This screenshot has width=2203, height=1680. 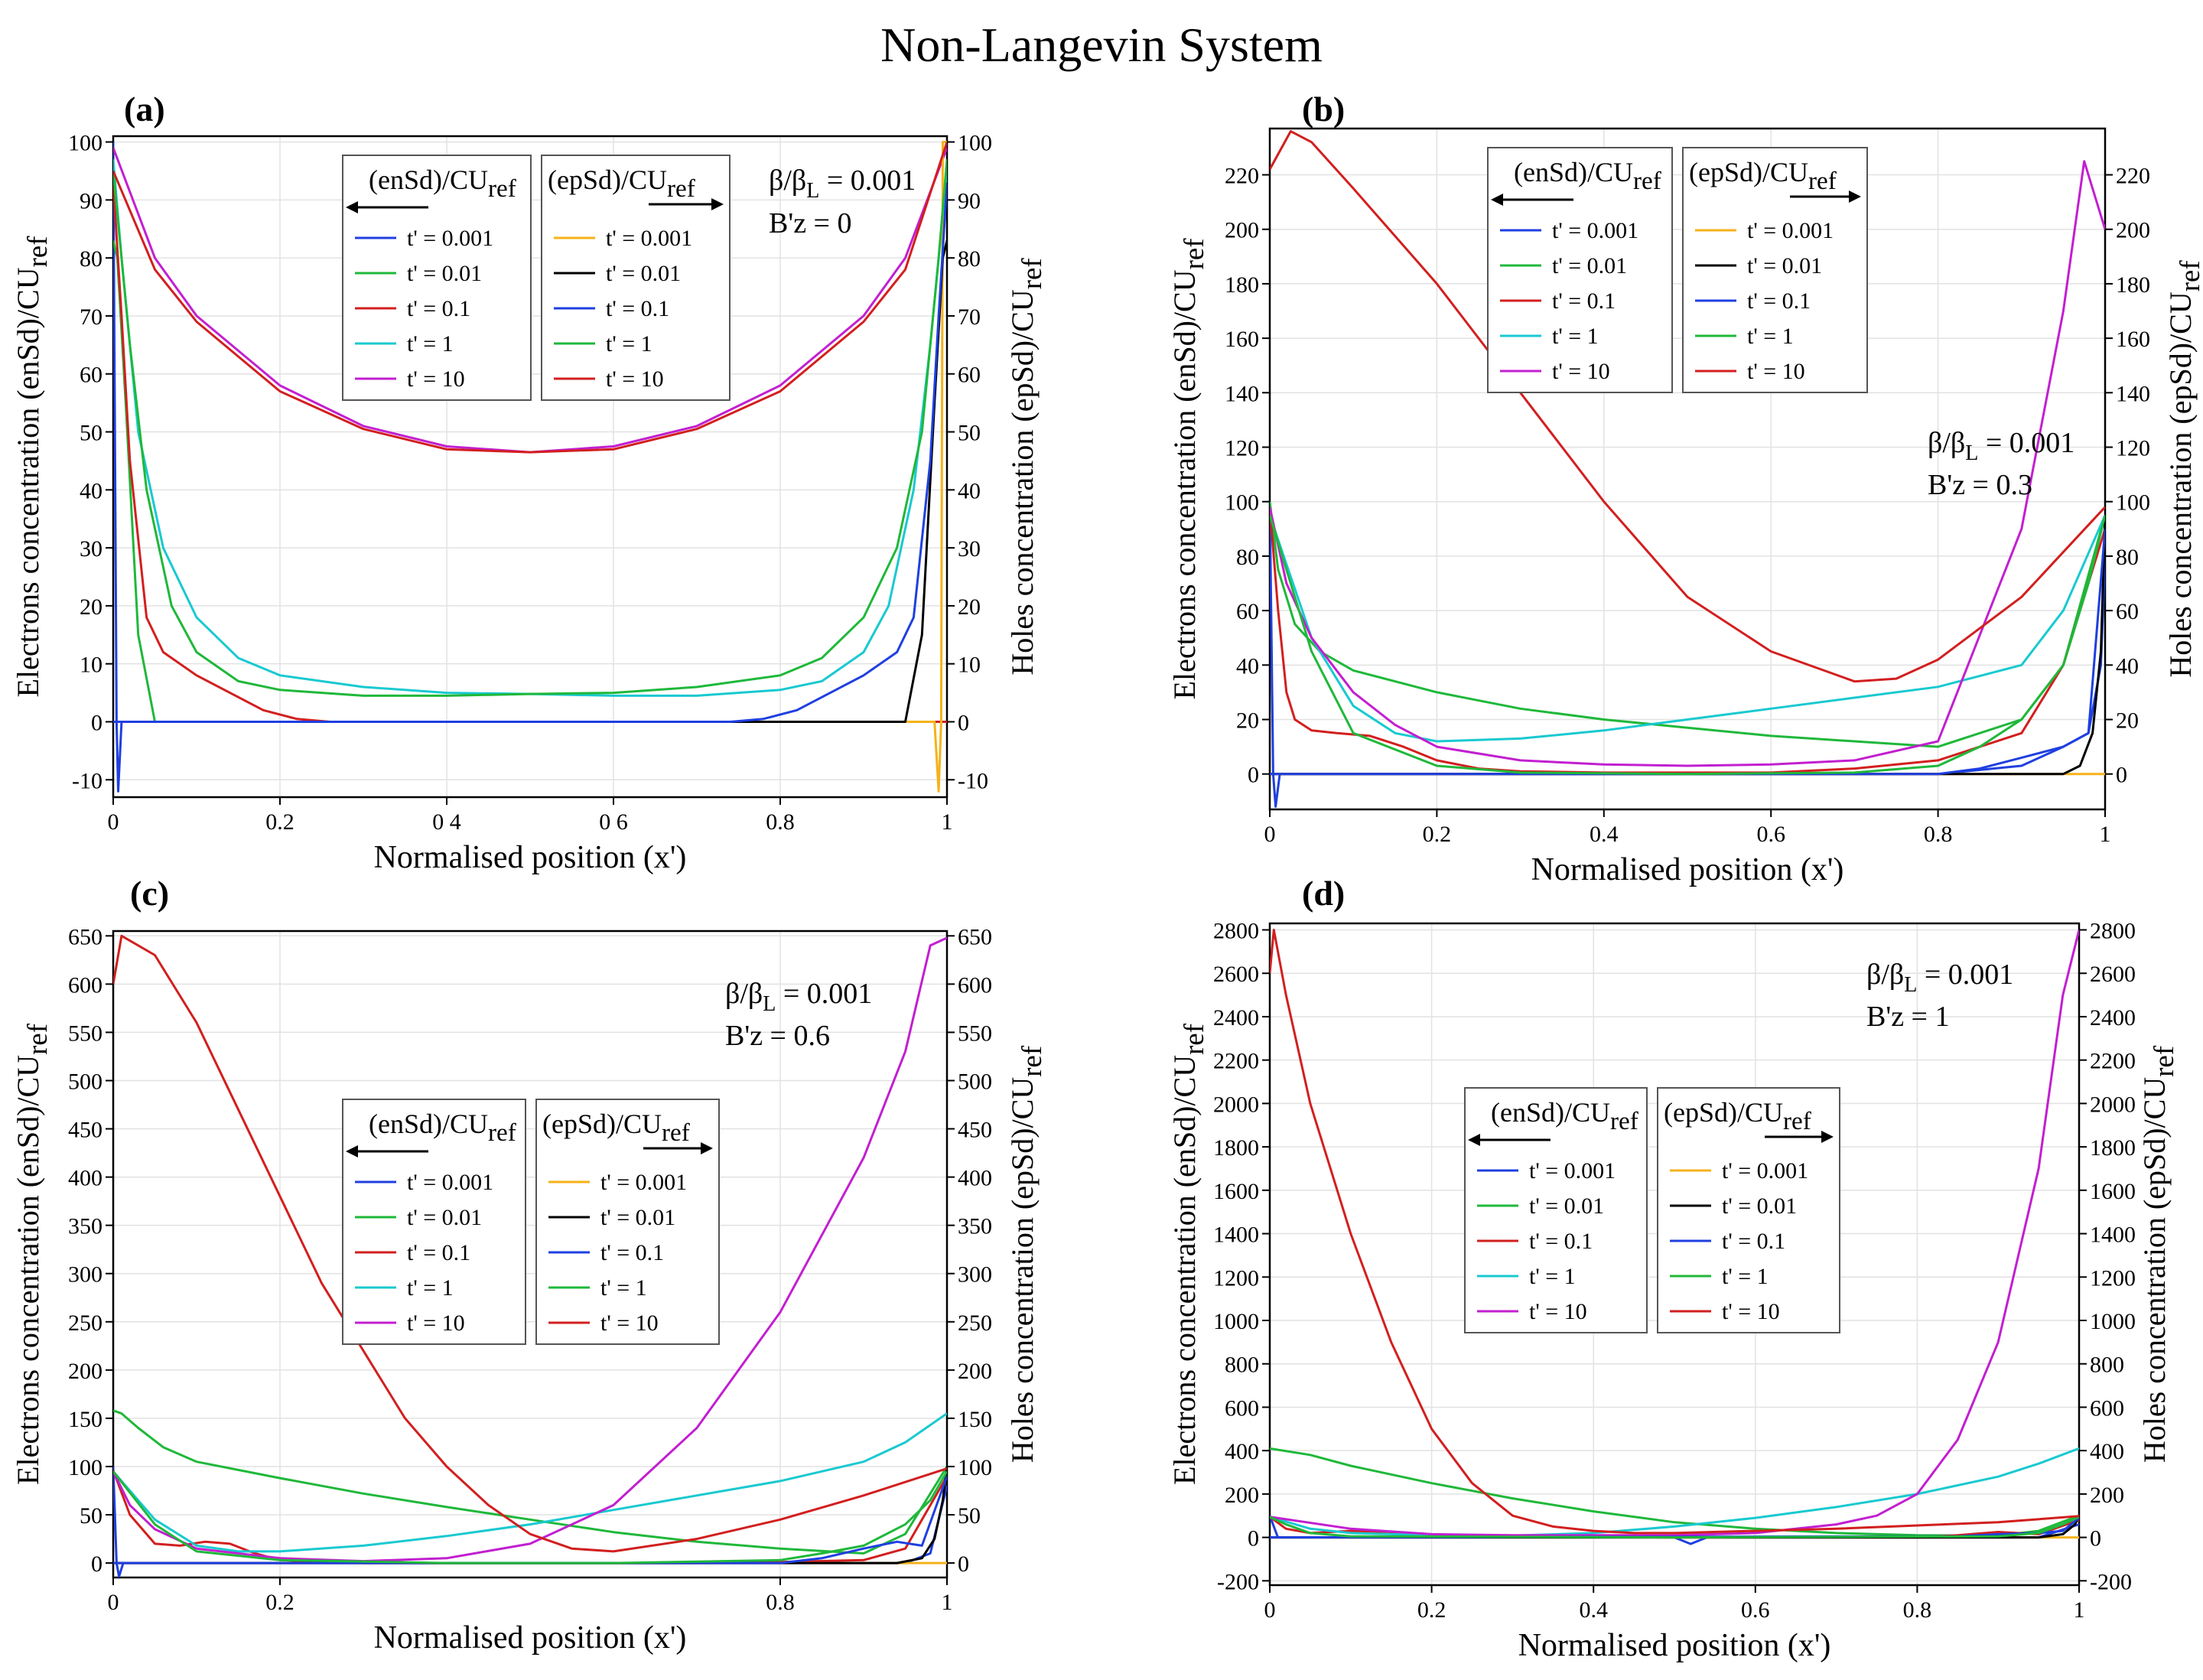 What do you see at coordinates (1242, 1408) in the screenshot?
I see `y-tick-label-left: 600` at bounding box center [1242, 1408].